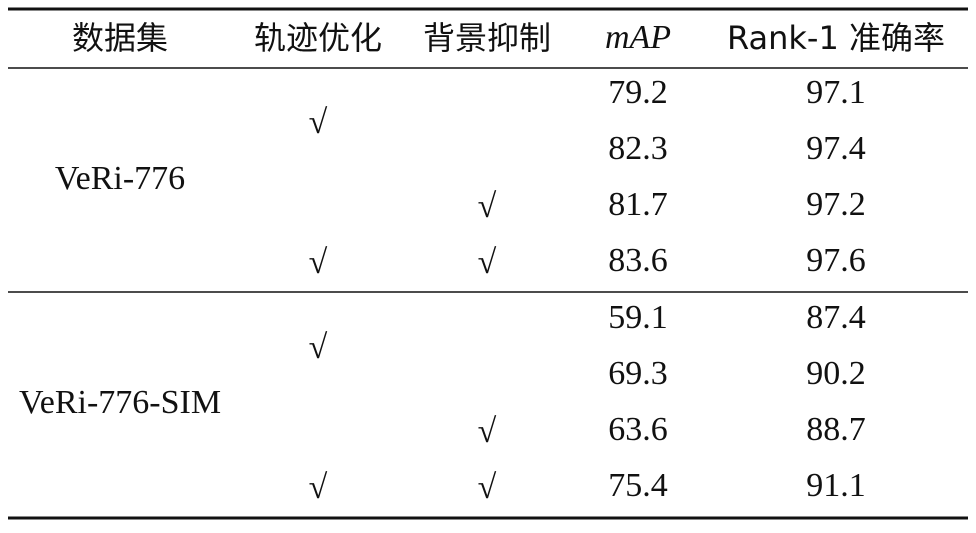  Describe the element at coordinates (638, 148) in the screenshot. I see `value-cell: 82.3` at that location.